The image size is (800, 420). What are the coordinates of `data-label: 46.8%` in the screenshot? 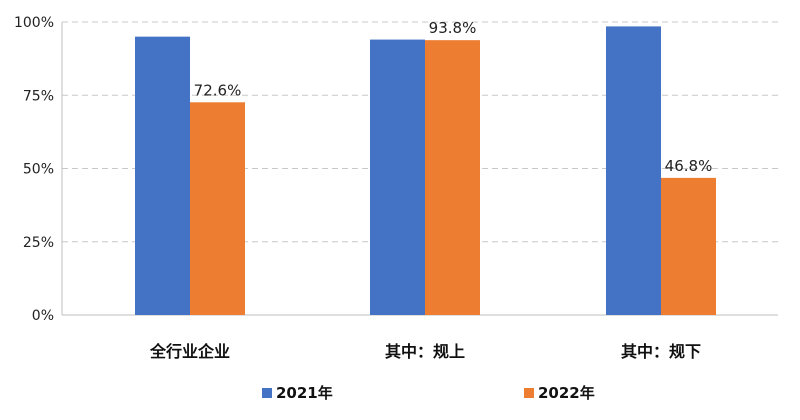 It's located at (689, 166).